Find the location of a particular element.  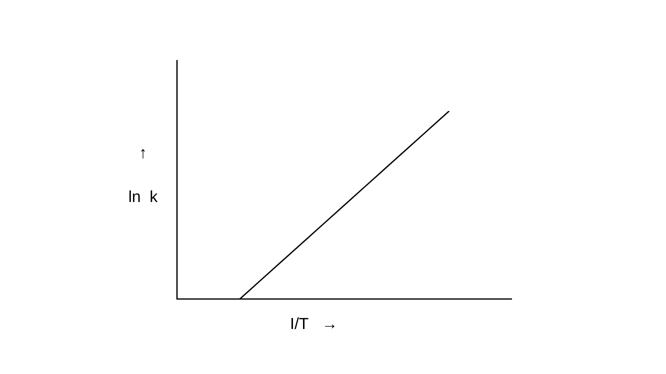

text: ↑ ln k is located at coordinates (143, 175).